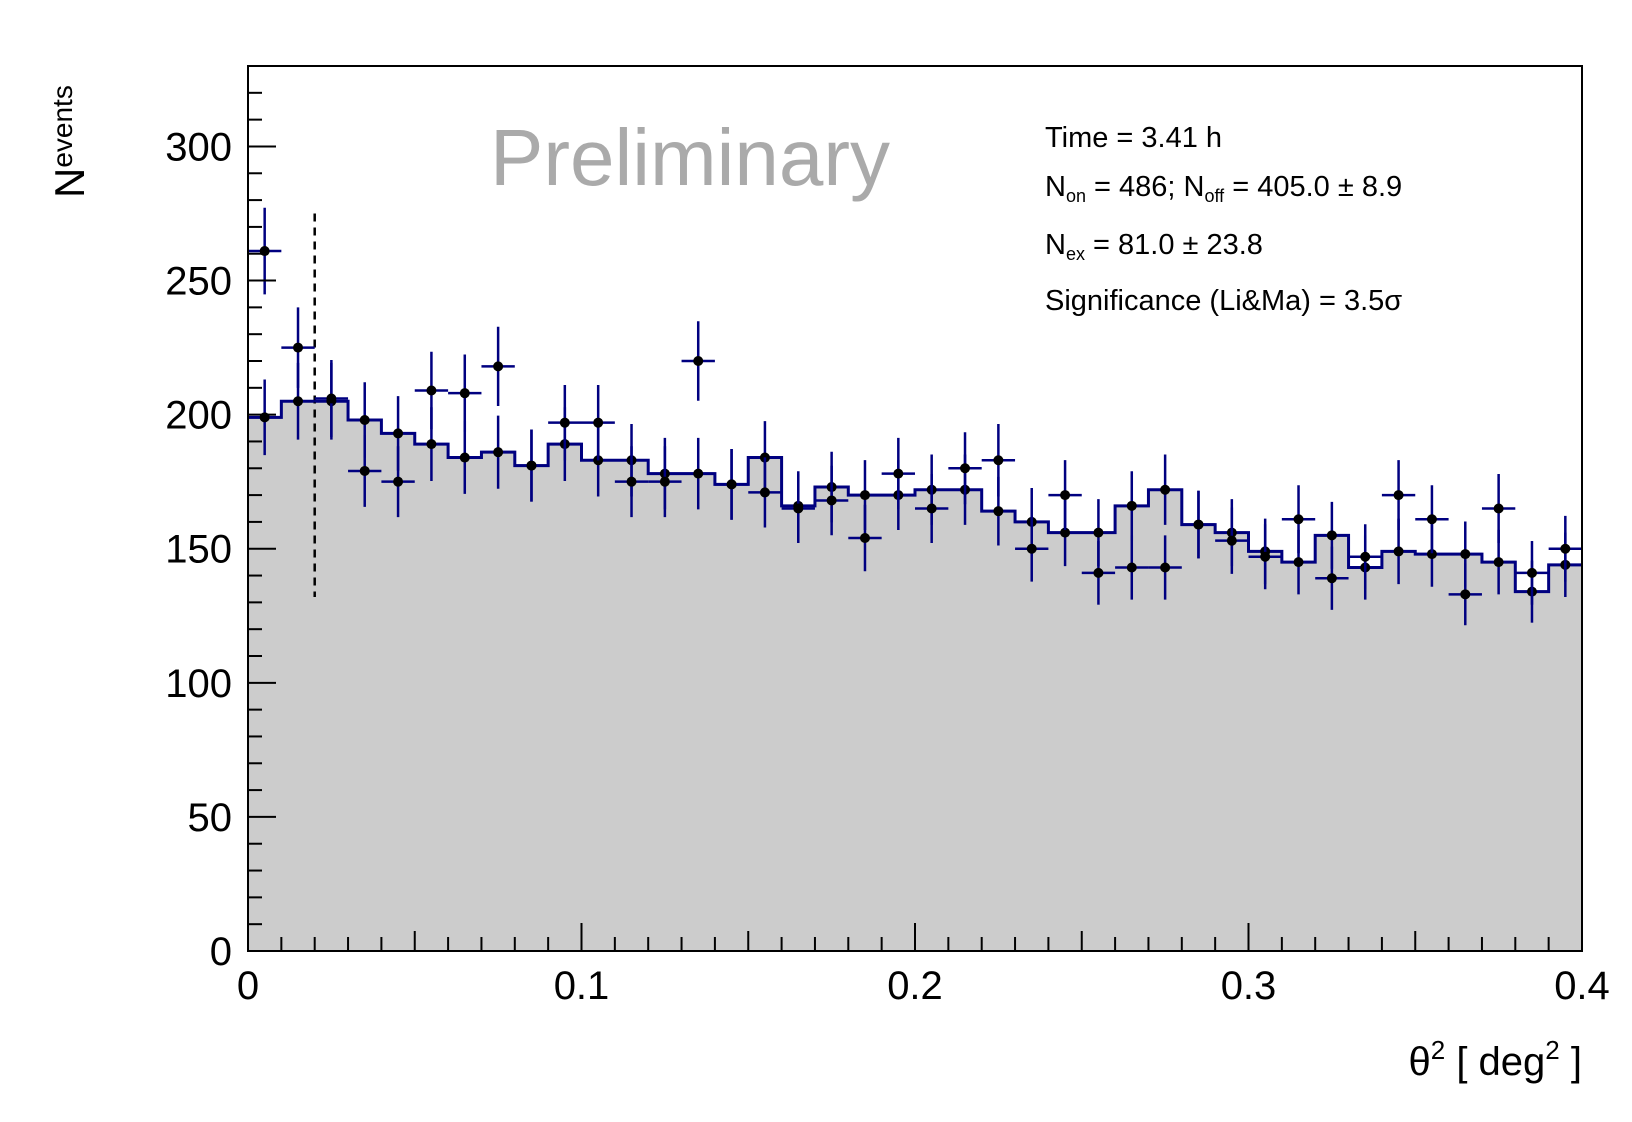 Image resolution: width=1632 pixels, height=1122 pixels. What do you see at coordinates (221, 952) in the screenshot?
I see `y-tick-label: 0` at bounding box center [221, 952].